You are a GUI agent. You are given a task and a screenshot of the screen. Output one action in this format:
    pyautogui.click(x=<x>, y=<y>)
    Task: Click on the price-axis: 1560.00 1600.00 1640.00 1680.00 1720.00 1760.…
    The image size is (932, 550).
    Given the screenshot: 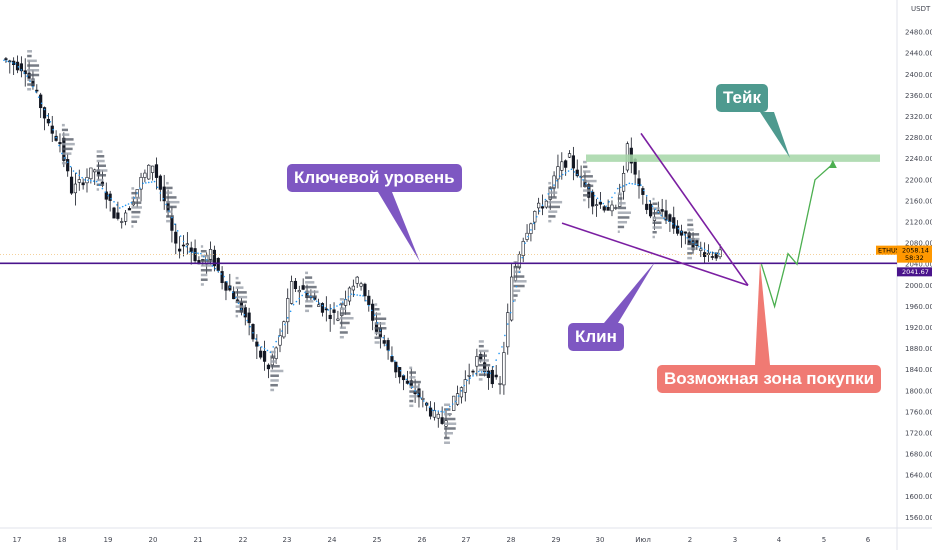 What is the action you would take?
    pyautogui.click(x=904, y=263)
    